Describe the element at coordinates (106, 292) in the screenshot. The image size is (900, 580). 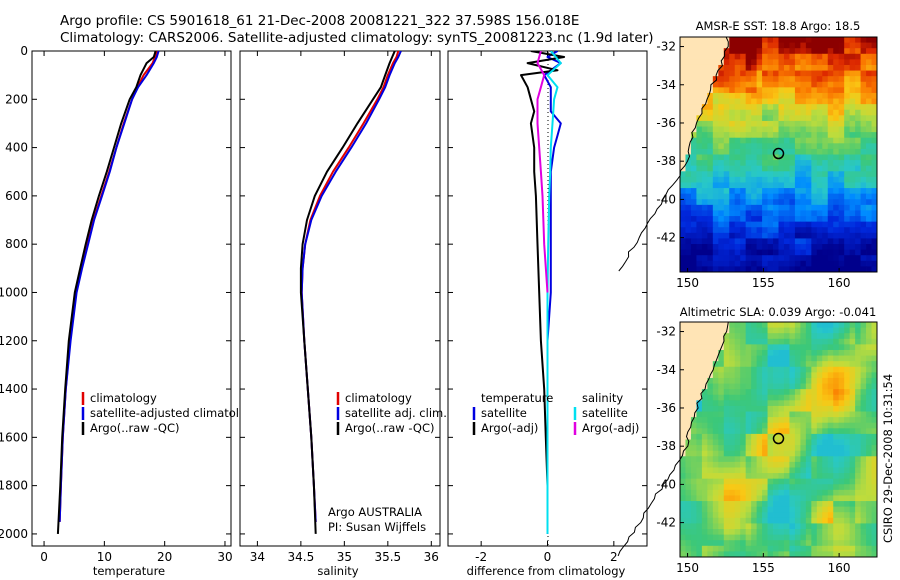
I see `series-line` at that location.